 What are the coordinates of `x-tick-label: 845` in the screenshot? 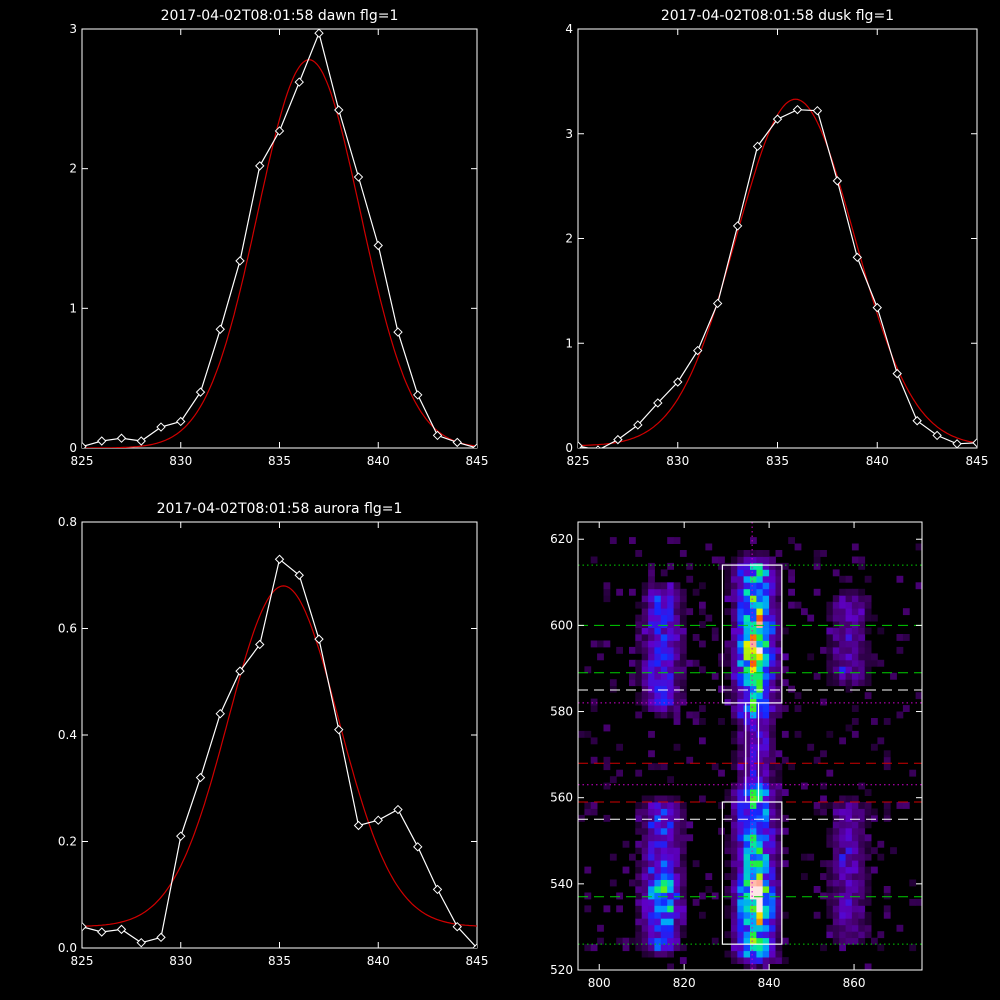 It's located at (977, 461).